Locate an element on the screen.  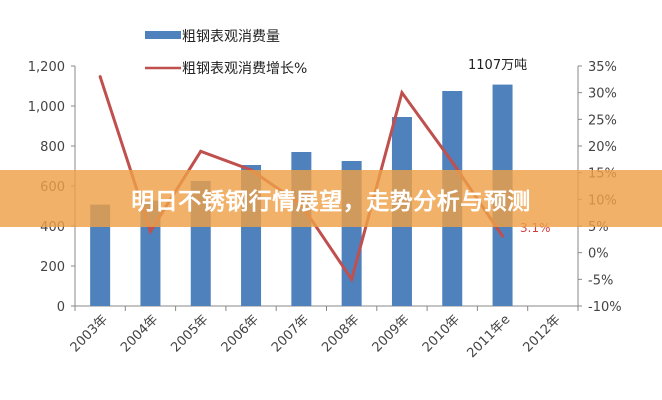
x-tick-label: 2012年 is located at coordinates (541, 333).